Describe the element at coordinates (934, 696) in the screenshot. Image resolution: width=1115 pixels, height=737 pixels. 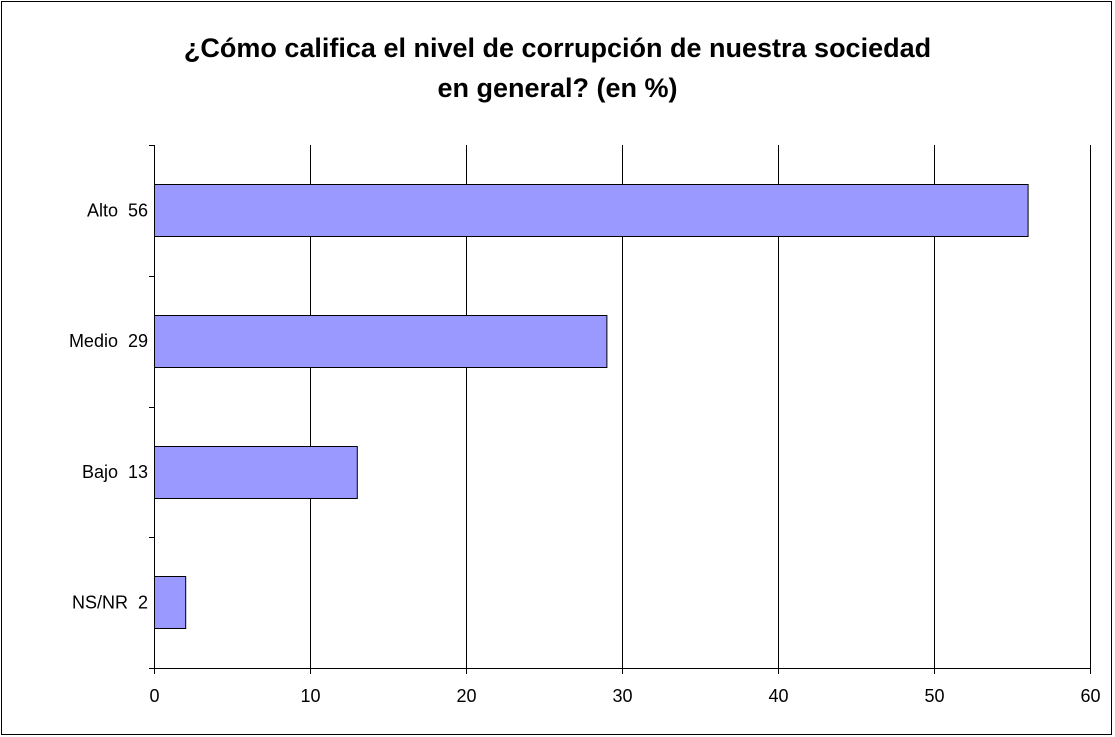
I see `x-tick-label-50: 50` at that location.